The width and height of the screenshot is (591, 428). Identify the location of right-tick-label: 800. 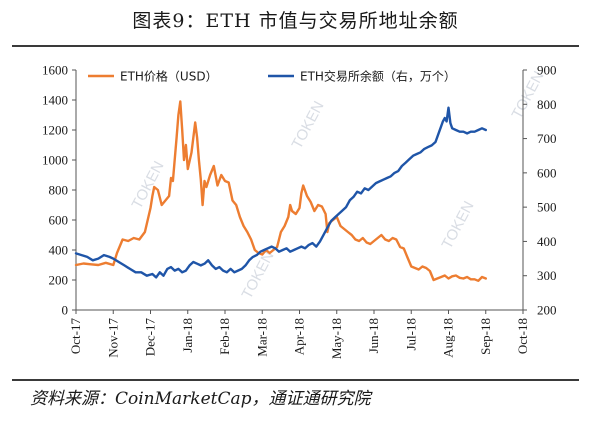
(547, 104).